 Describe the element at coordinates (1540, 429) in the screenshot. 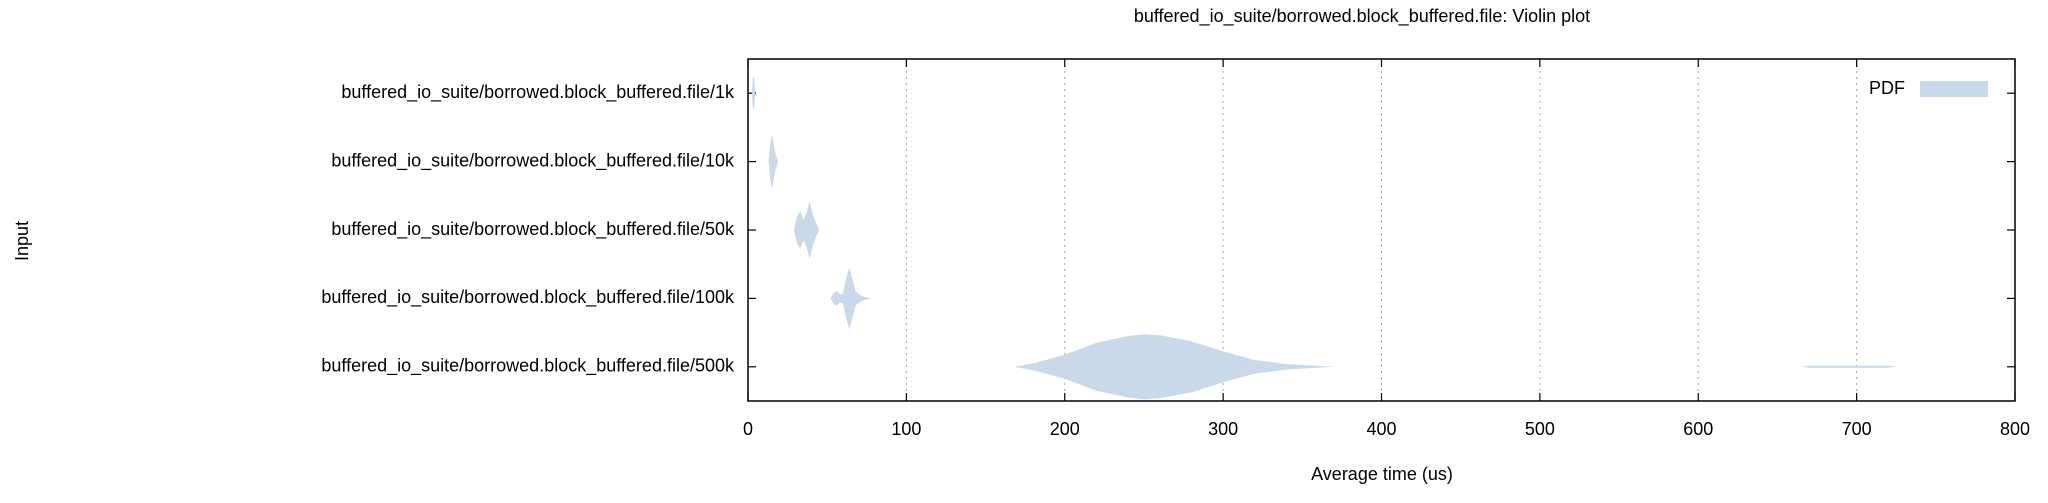

I see `x-tick-label: 500` at that location.